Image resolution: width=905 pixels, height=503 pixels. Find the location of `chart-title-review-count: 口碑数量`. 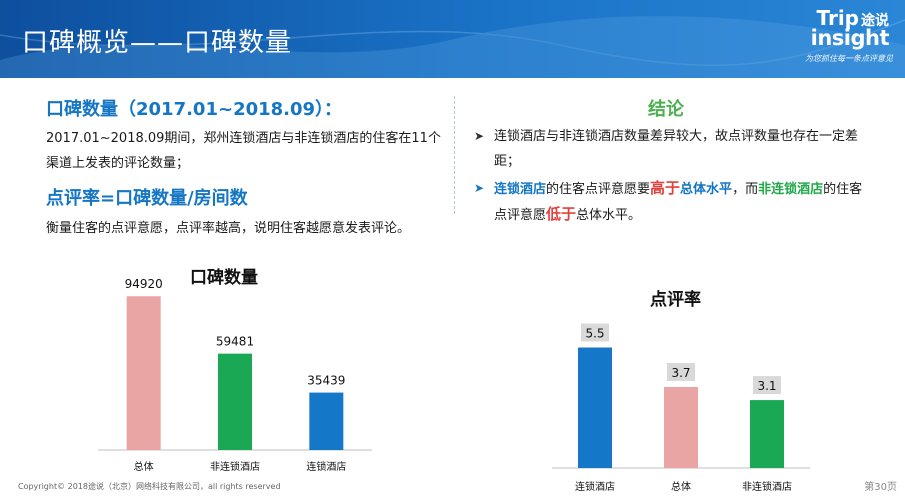

chart-title-review-count: 口碑数量 is located at coordinates (224, 278).